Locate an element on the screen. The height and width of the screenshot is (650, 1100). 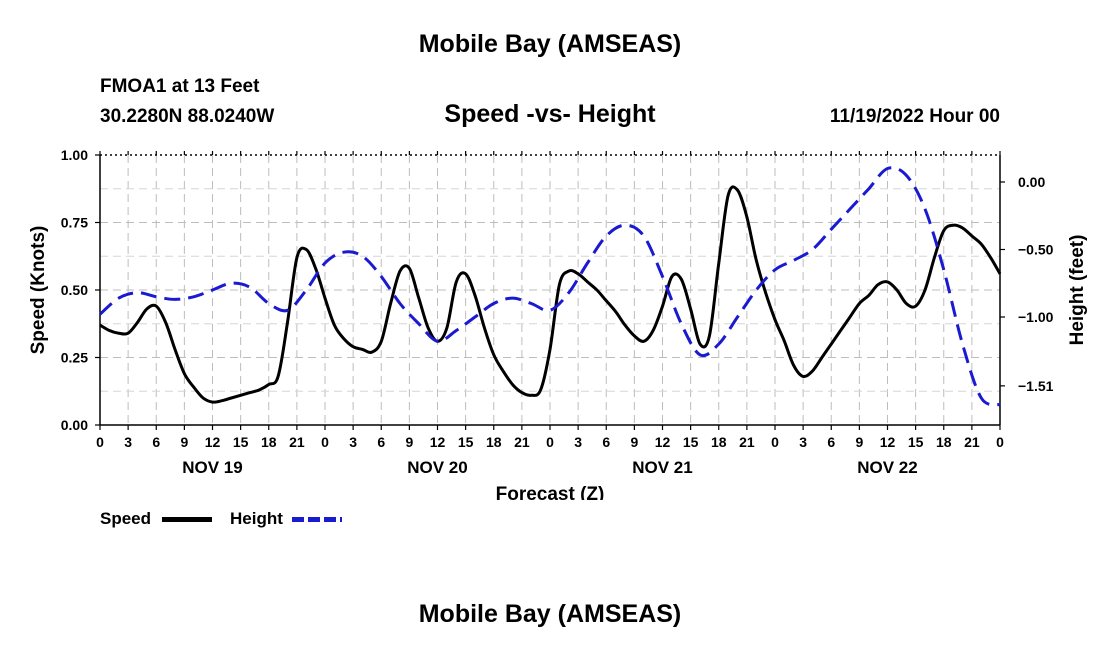
chart-title: Speed -vs- Height is located at coordinates (550, 114).